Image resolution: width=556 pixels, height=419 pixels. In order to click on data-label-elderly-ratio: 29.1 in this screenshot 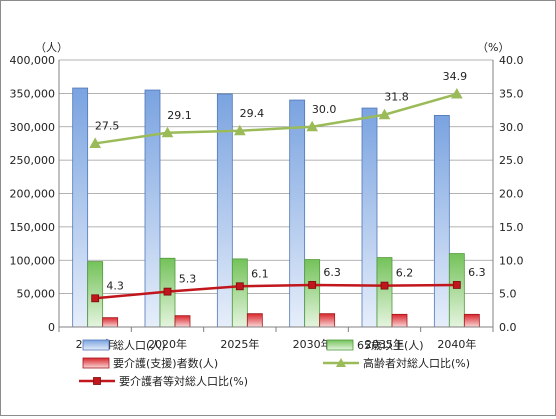, I will do `click(179, 115)`.